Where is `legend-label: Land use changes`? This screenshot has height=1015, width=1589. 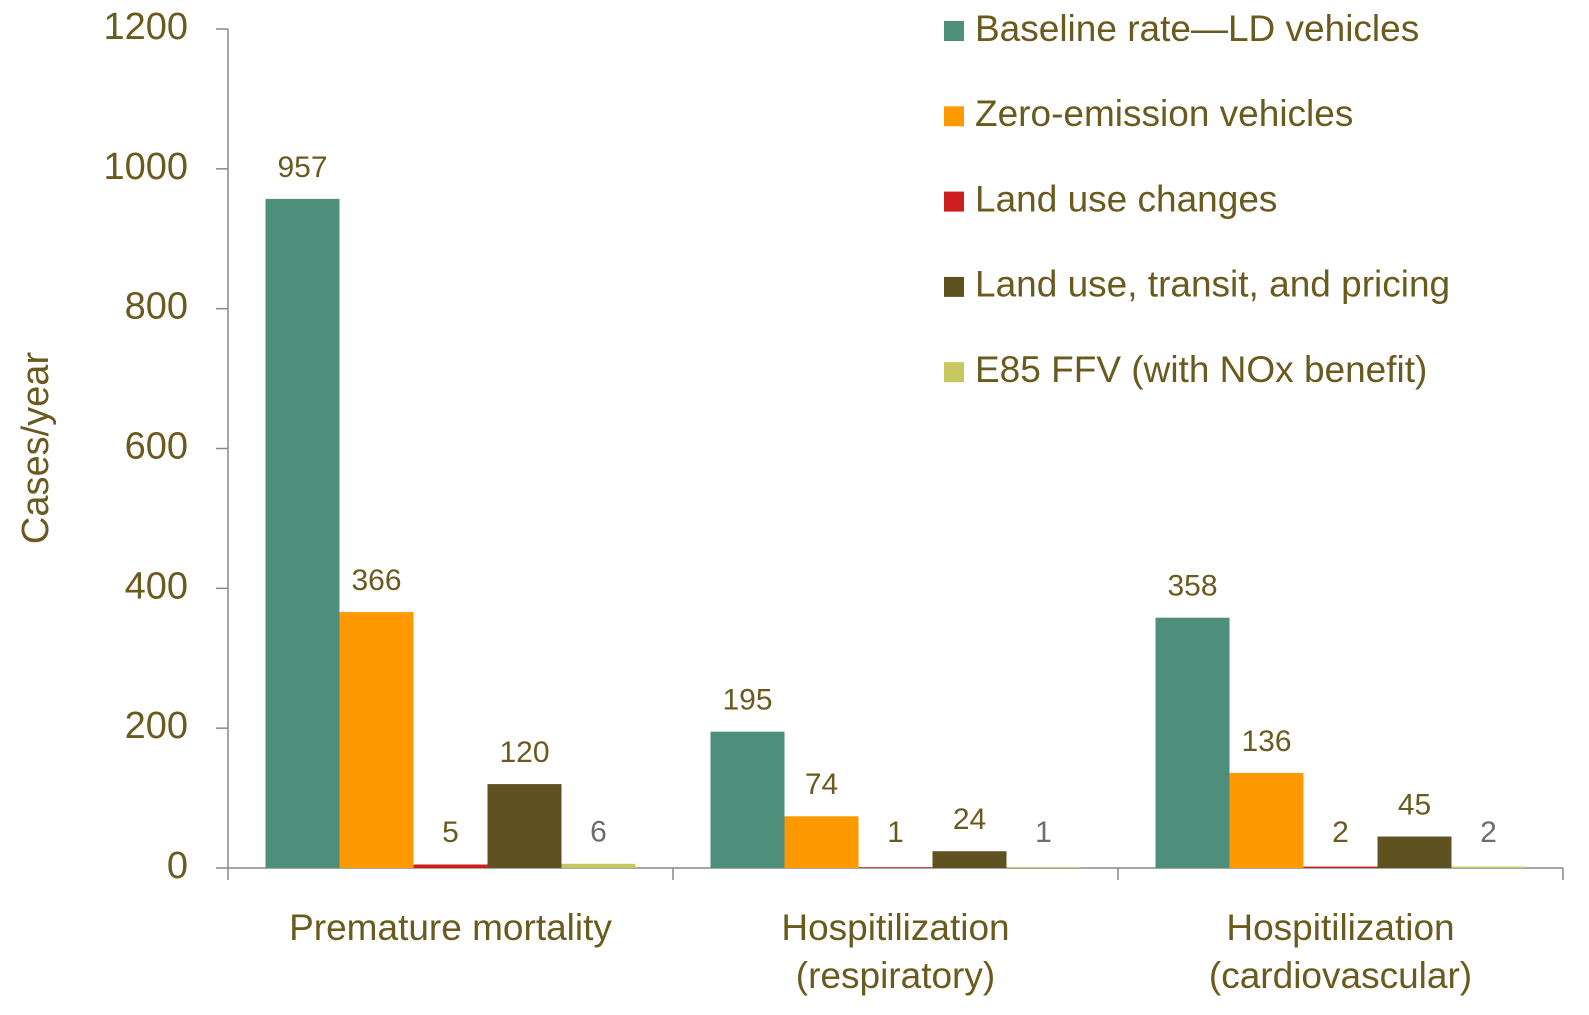 legend-label: Land use changes is located at coordinates (1126, 198).